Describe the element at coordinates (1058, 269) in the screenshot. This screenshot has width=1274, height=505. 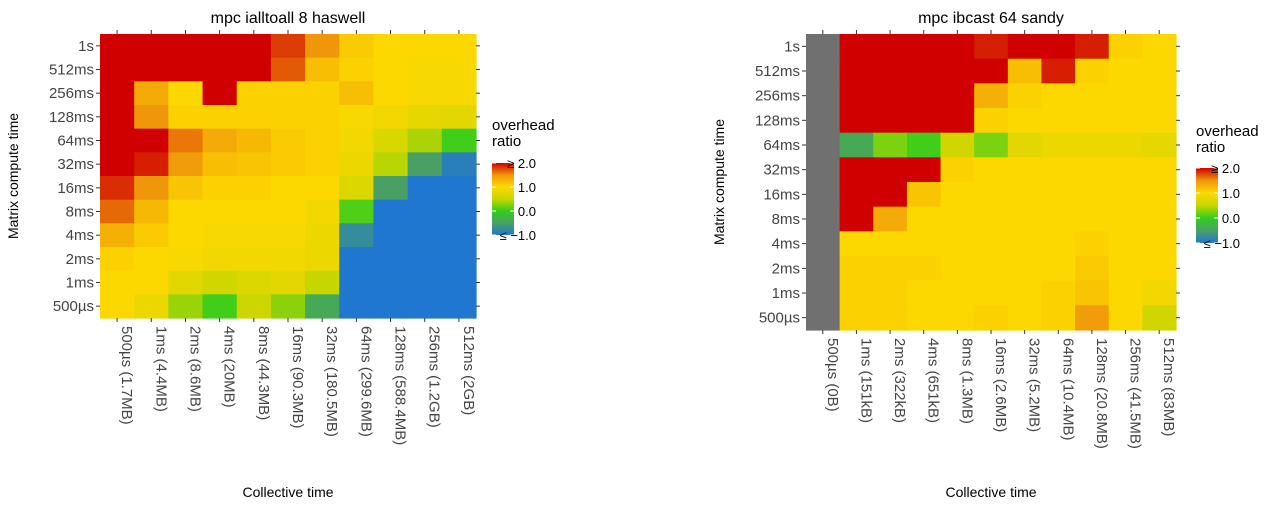
I see `chart2-cell-r9-c7` at that location.